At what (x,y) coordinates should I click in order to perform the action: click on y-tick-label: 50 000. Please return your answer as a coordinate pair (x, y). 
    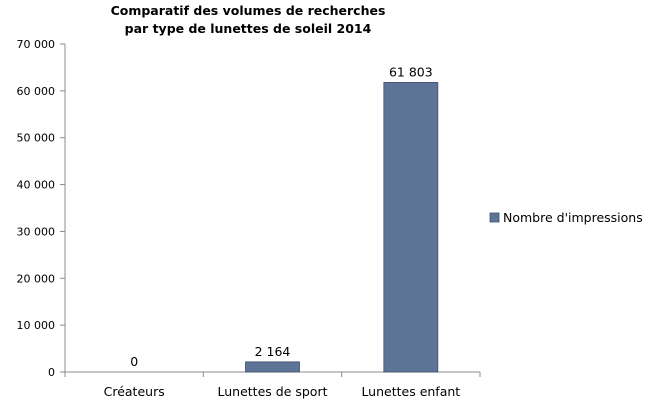
    Looking at the image, I should click on (36, 138).